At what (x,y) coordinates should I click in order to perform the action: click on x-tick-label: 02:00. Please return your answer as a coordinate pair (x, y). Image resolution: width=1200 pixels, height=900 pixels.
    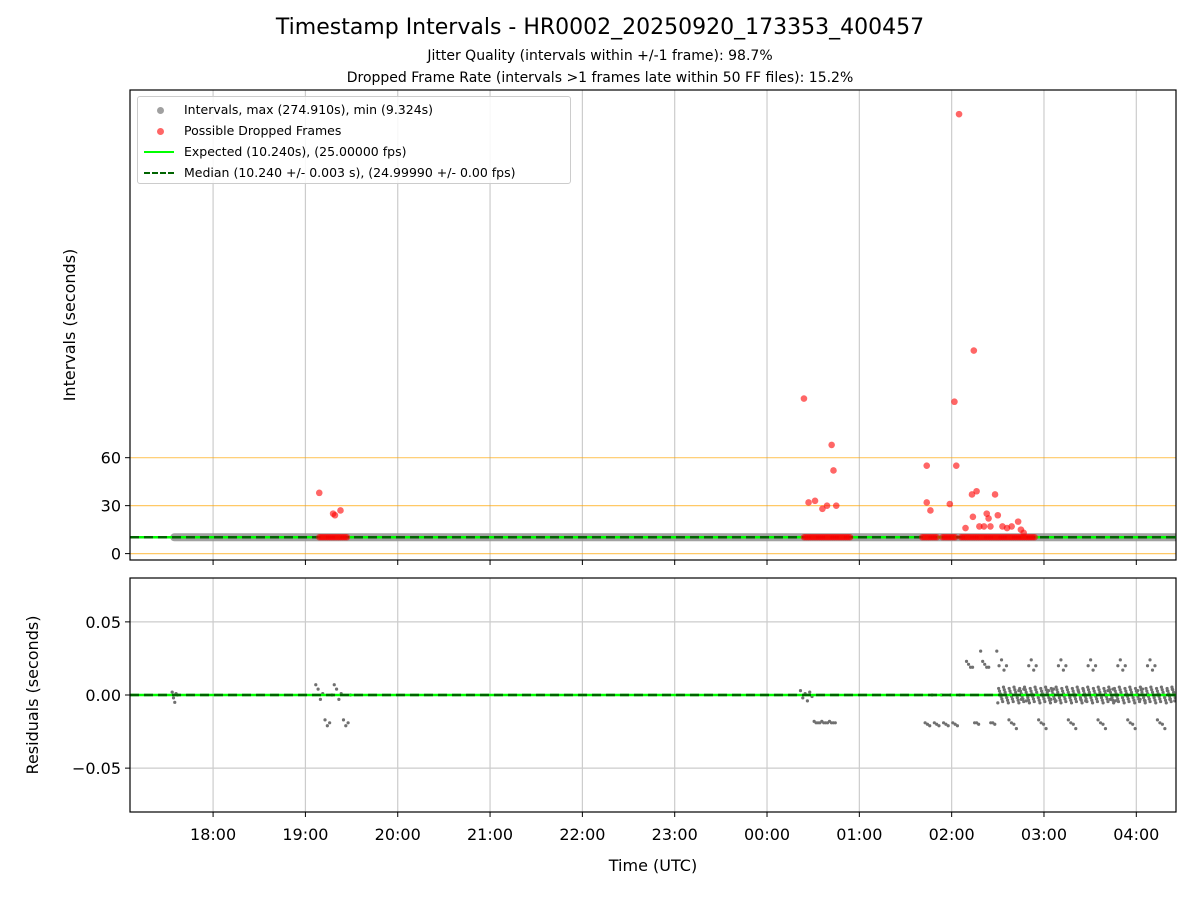
    Looking at the image, I should click on (952, 834).